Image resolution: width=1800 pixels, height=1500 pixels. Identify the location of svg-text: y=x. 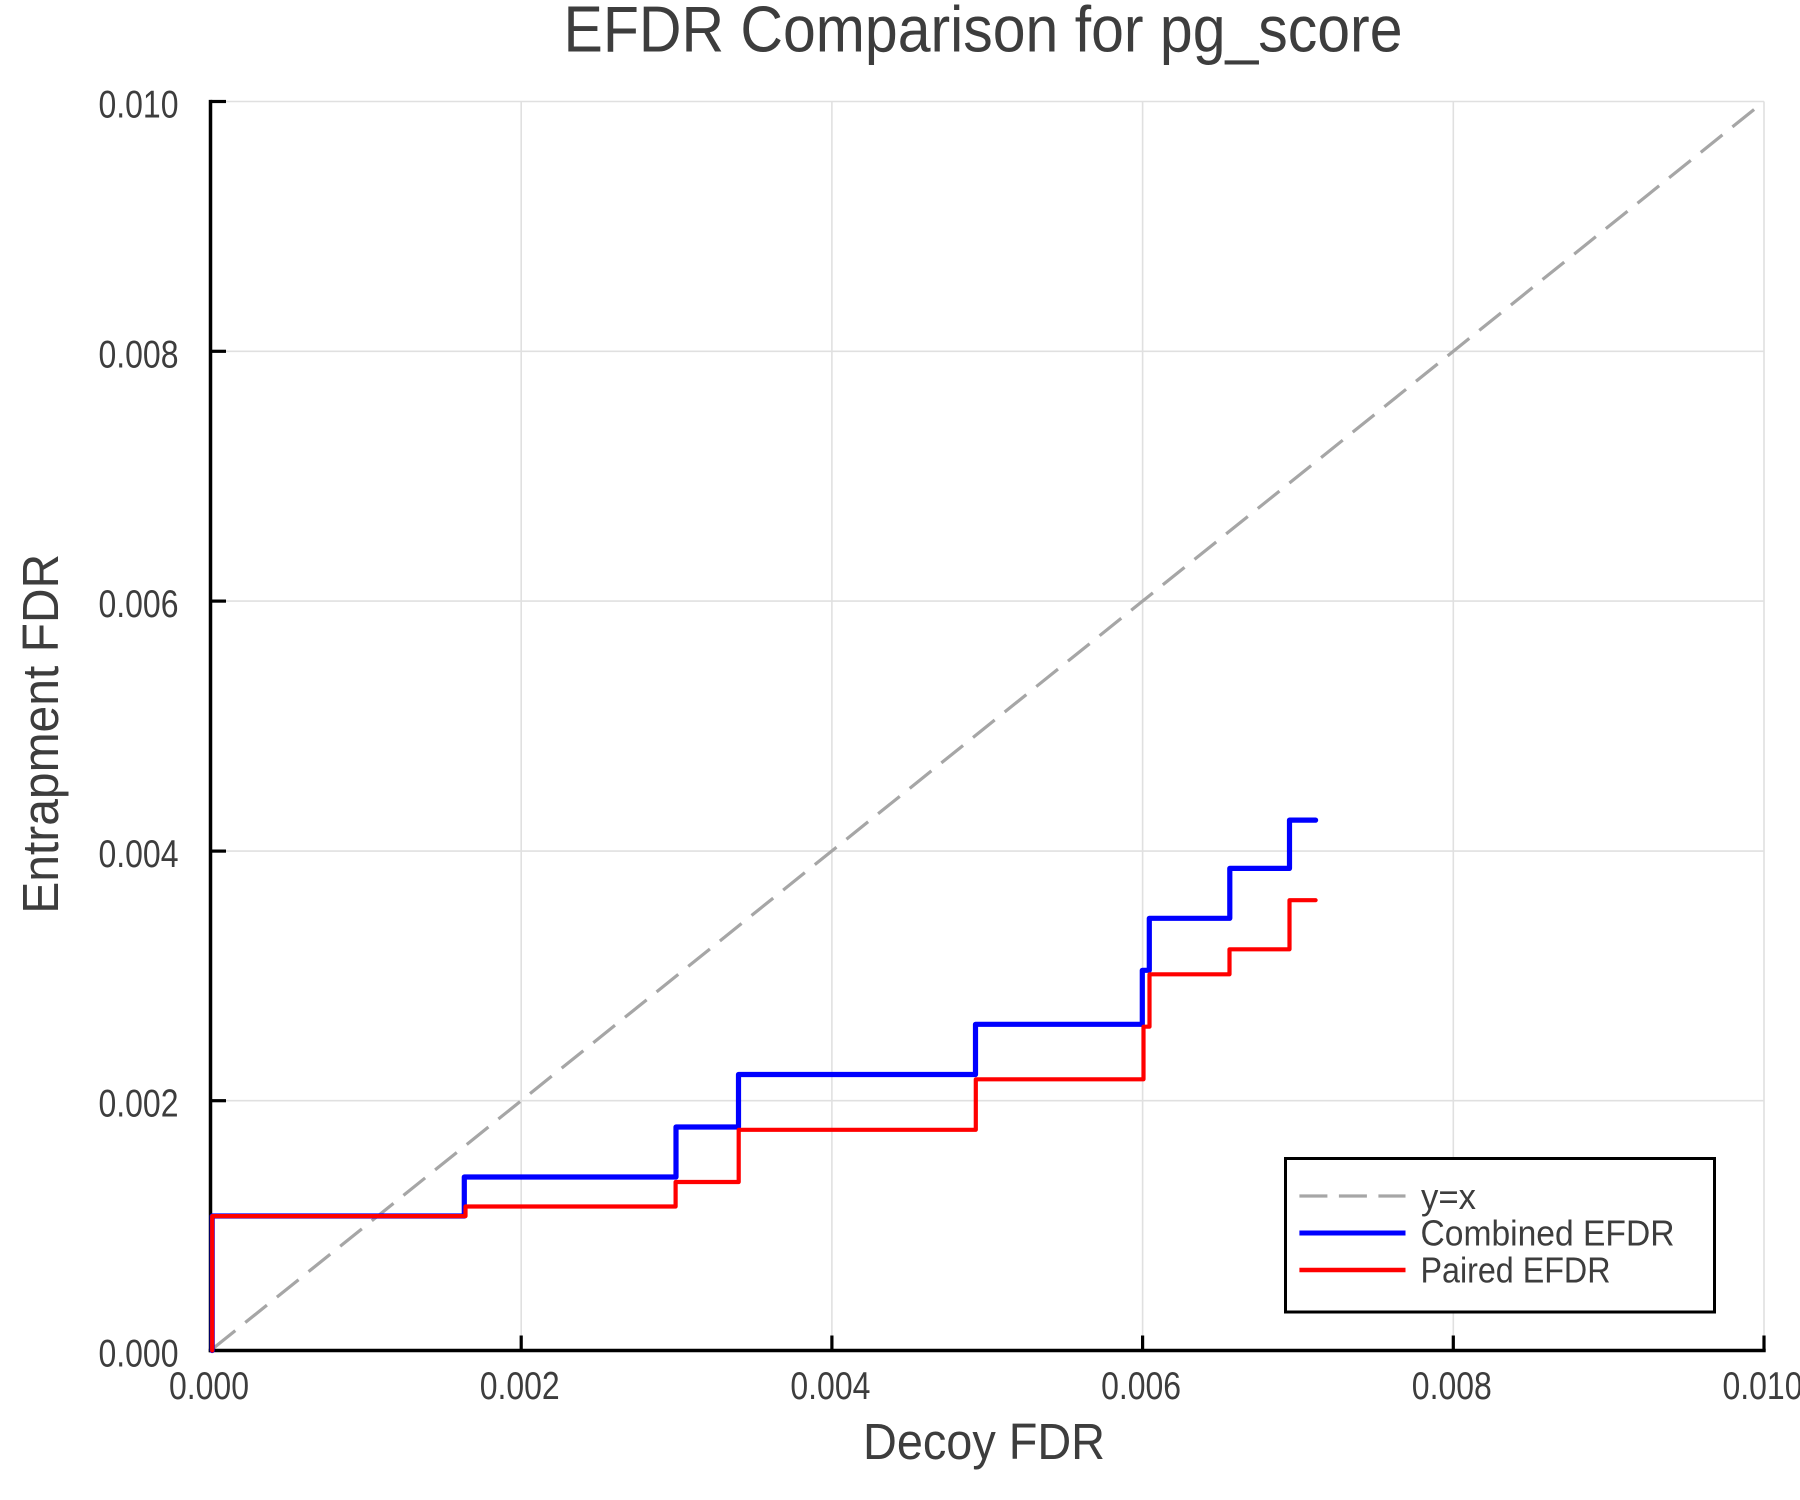
(1448, 1196).